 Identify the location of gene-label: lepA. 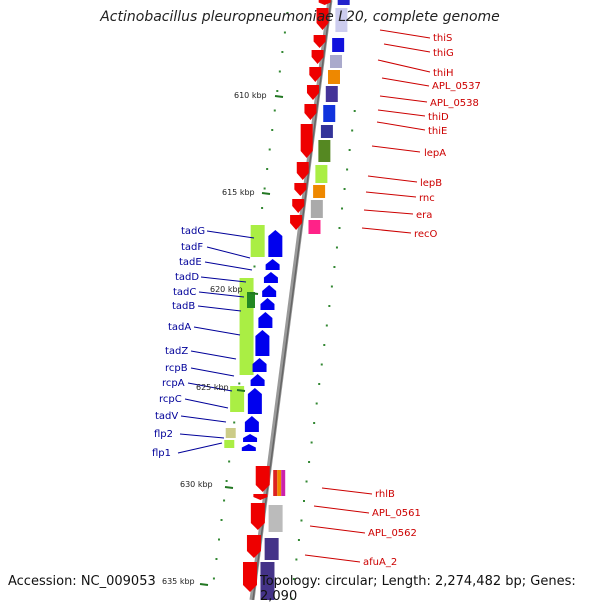
(435, 153).